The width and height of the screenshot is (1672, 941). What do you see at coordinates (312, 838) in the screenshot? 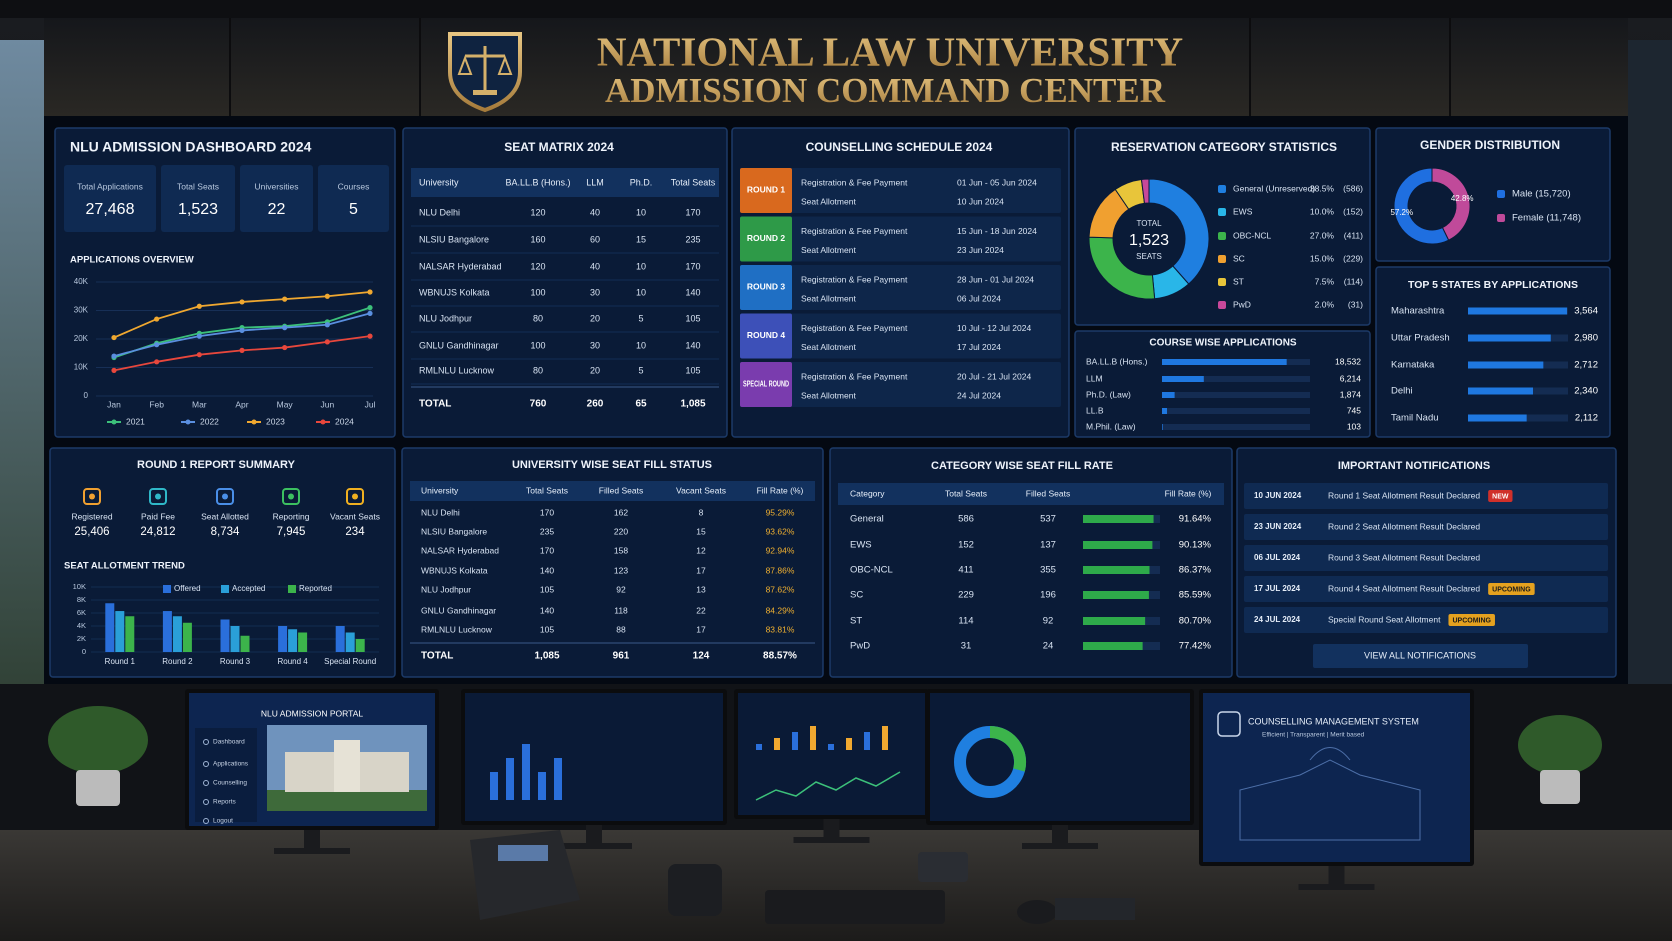
I see `monitor-stand` at bounding box center [312, 838].